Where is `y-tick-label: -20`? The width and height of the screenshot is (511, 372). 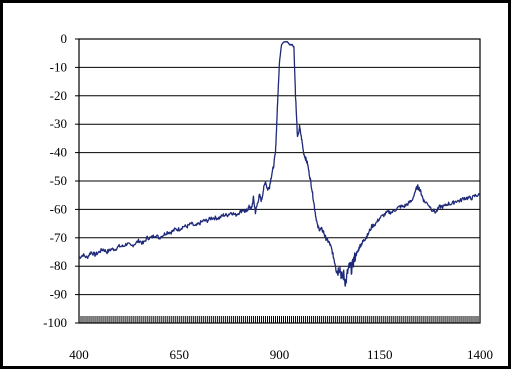 y-tick-label: -20 is located at coordinates (58, 95).